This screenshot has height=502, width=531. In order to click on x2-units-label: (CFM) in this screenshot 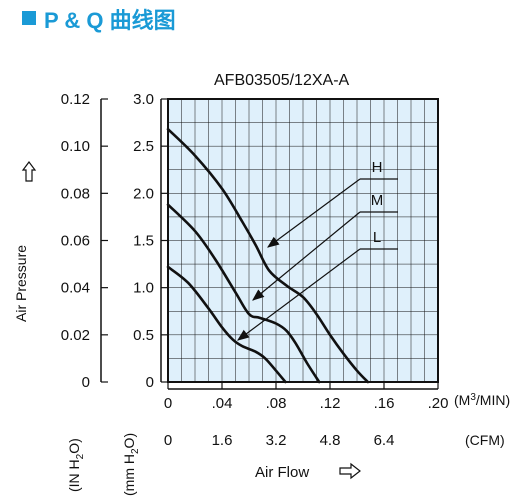, I will do `click(485, 440)`.